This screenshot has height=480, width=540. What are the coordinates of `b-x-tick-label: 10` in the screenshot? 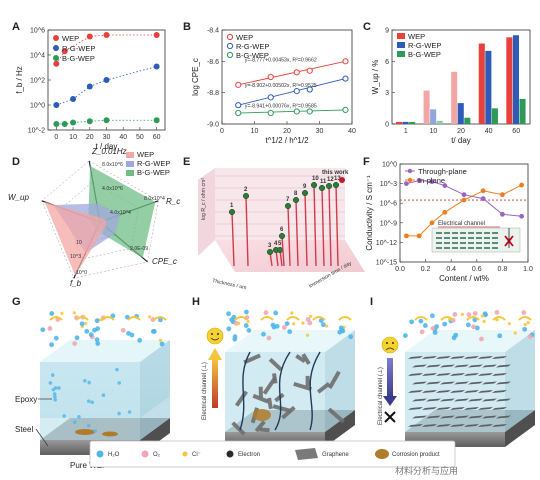 It's located at (255, 131).